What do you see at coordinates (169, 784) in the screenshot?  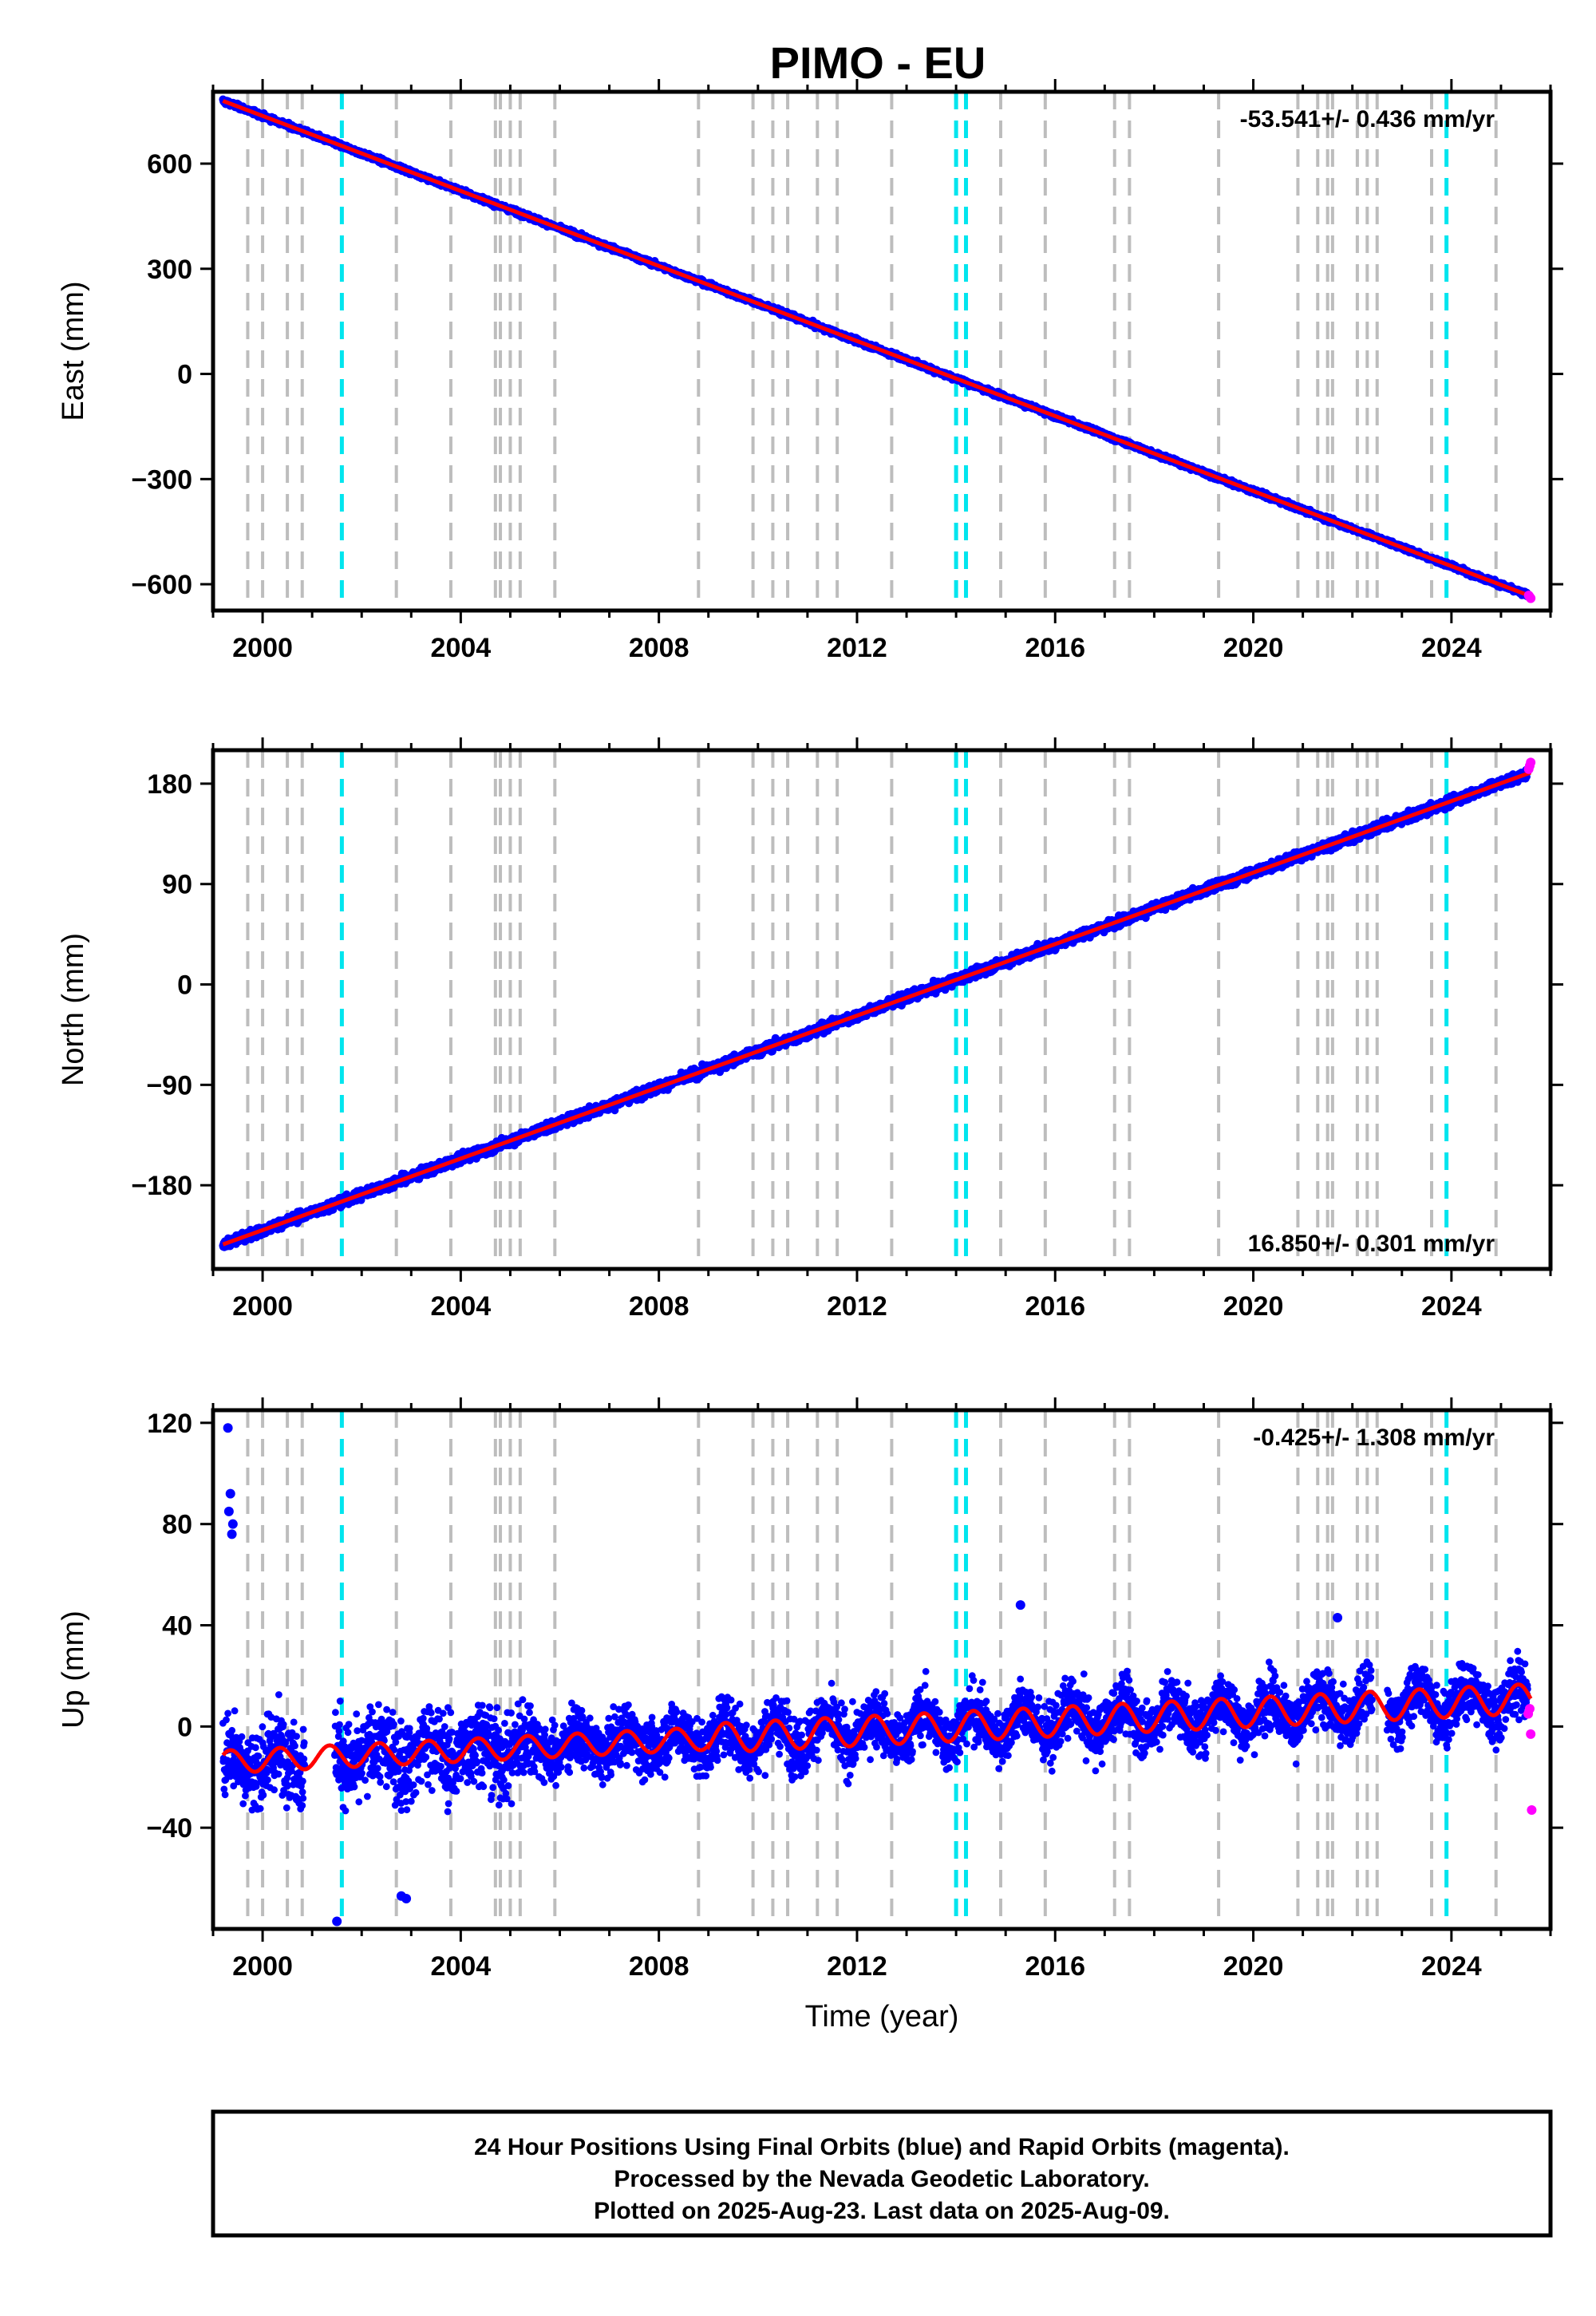 I see `y-tick-label: 180` at bounding box center [169, 784].